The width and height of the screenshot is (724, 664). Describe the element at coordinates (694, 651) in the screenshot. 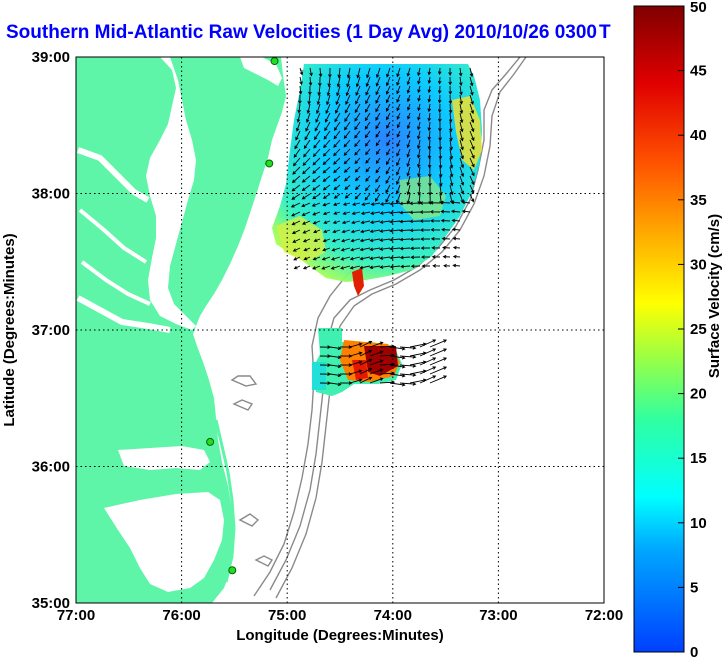

I see `colorbar-tick-label: 0` at that location.